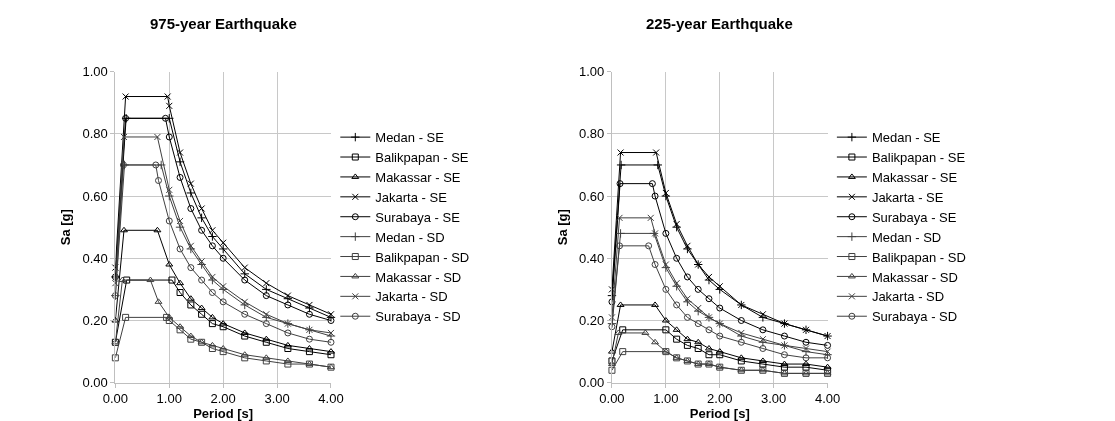 Image resolution: width=1115 pixels, height=421 pixels. What do you see at coordinates (223, 23) in the screenshot?
I see `chart-title: 975-year Earthquake` at bounding box center [223, 23].